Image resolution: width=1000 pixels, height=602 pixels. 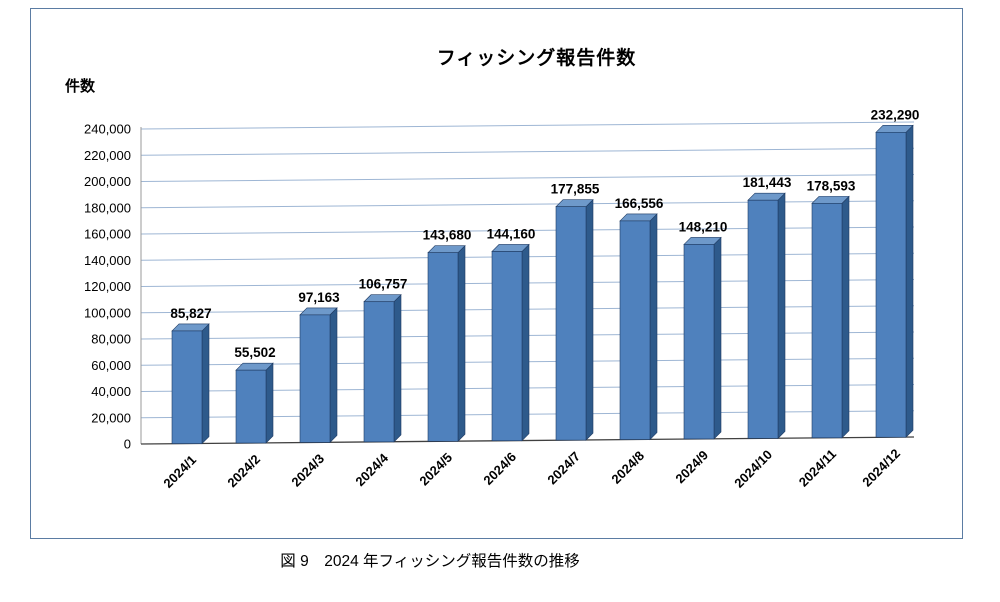 What do you see at coordinates (111, 365) in the screenshot?
I see `y-tick-label: 60,000` at bounding box center [111, 365].